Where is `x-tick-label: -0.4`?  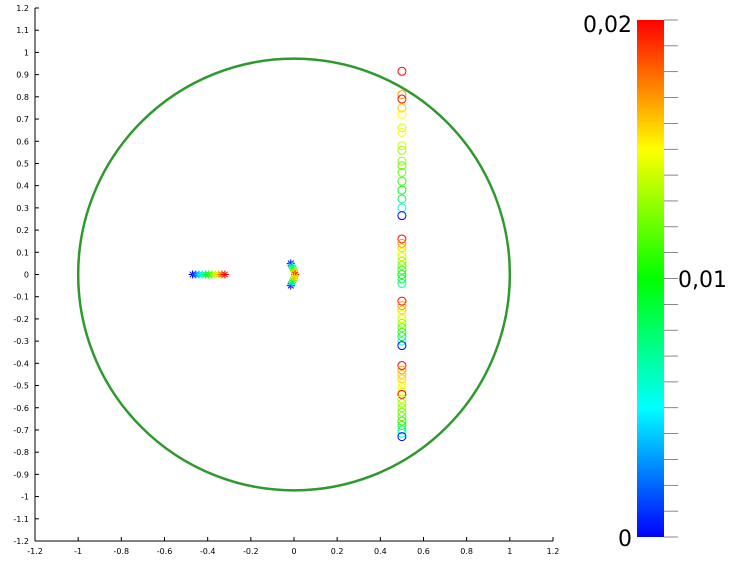 x-tick-label: -0.4 is located at coordinates (208, 551).